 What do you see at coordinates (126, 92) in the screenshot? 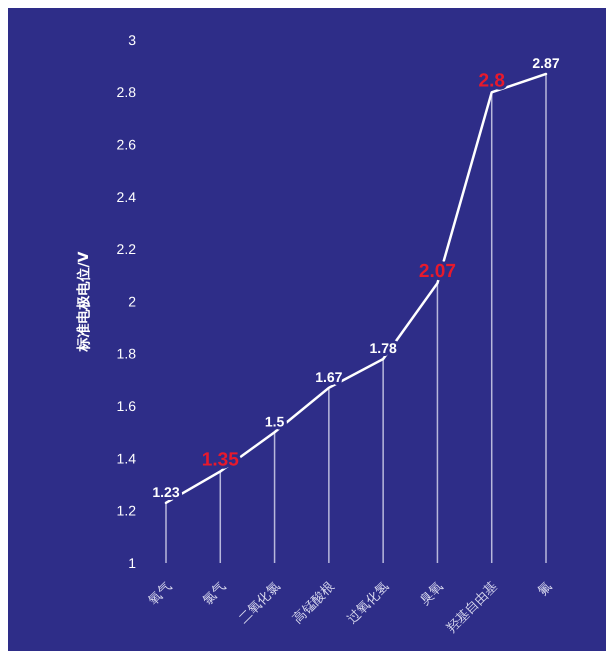
I see `y-tick-label: 2.8` at bounding box center [126, 92].